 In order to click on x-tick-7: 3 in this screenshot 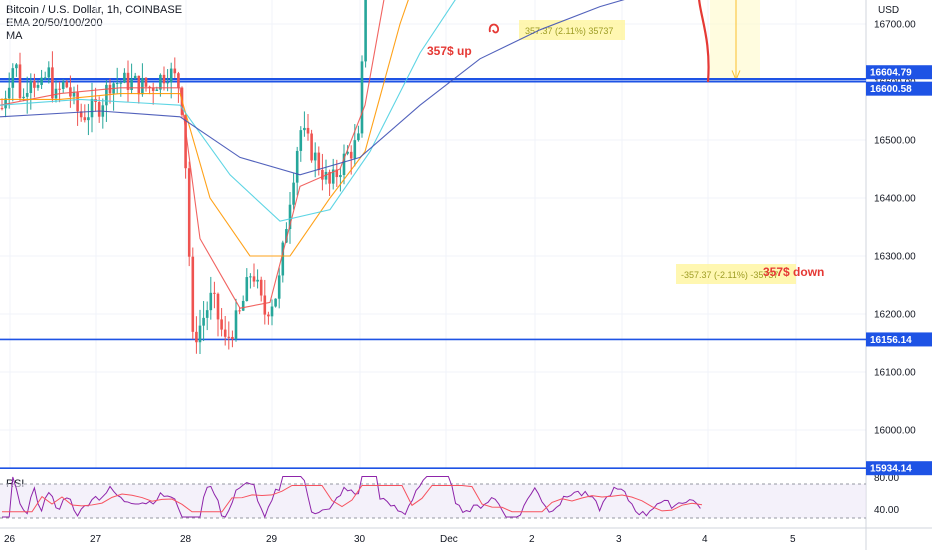, I will do `click(619, 539)`.